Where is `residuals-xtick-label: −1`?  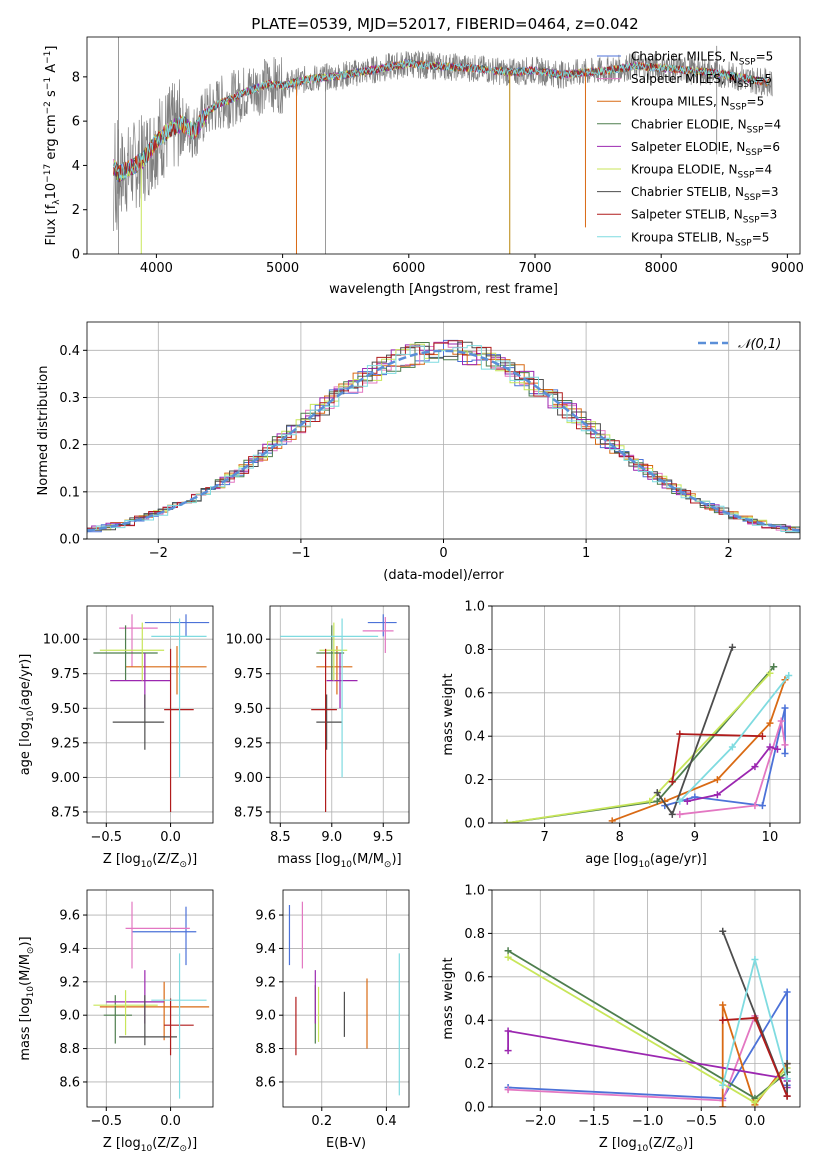 residuals-xtick-label: −1 is located at coordinates (300, 553).